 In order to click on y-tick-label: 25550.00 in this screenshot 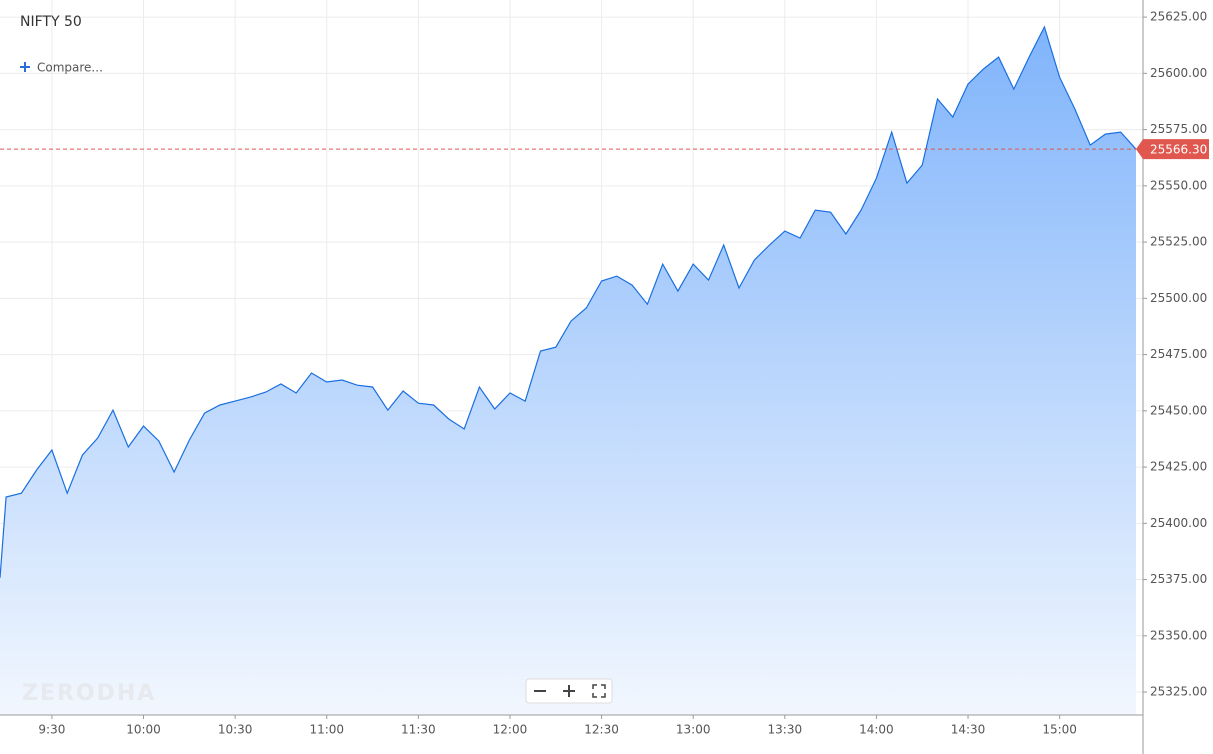, I will do `click(1178, 185)`.